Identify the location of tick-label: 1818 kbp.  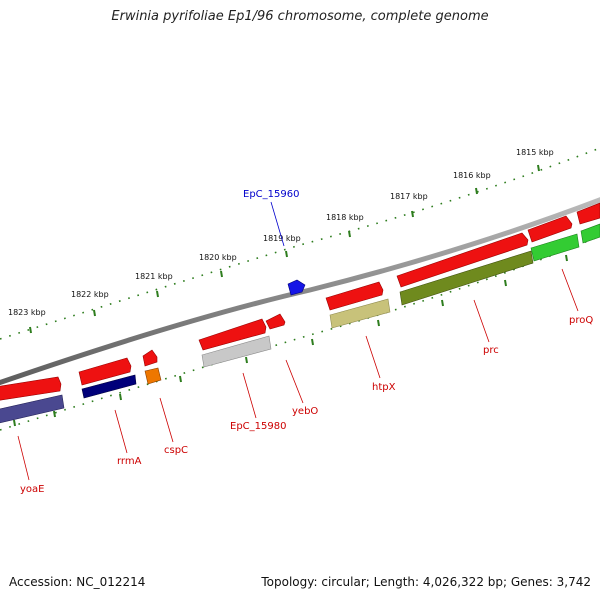
(345, 217).